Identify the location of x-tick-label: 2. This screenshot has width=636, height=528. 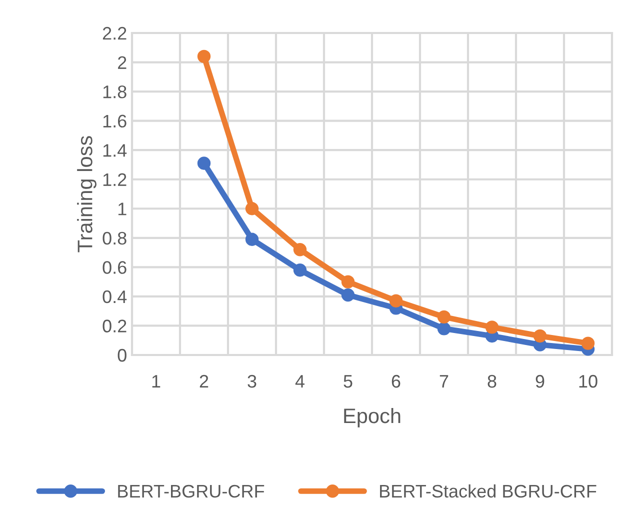
(204, 381).